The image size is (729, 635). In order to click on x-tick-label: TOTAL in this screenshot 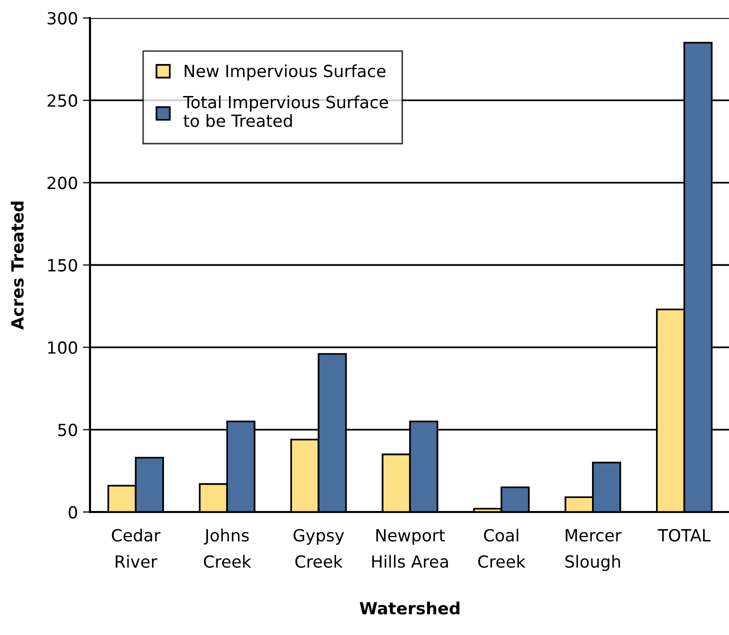, I will do `click(684, 535)`.